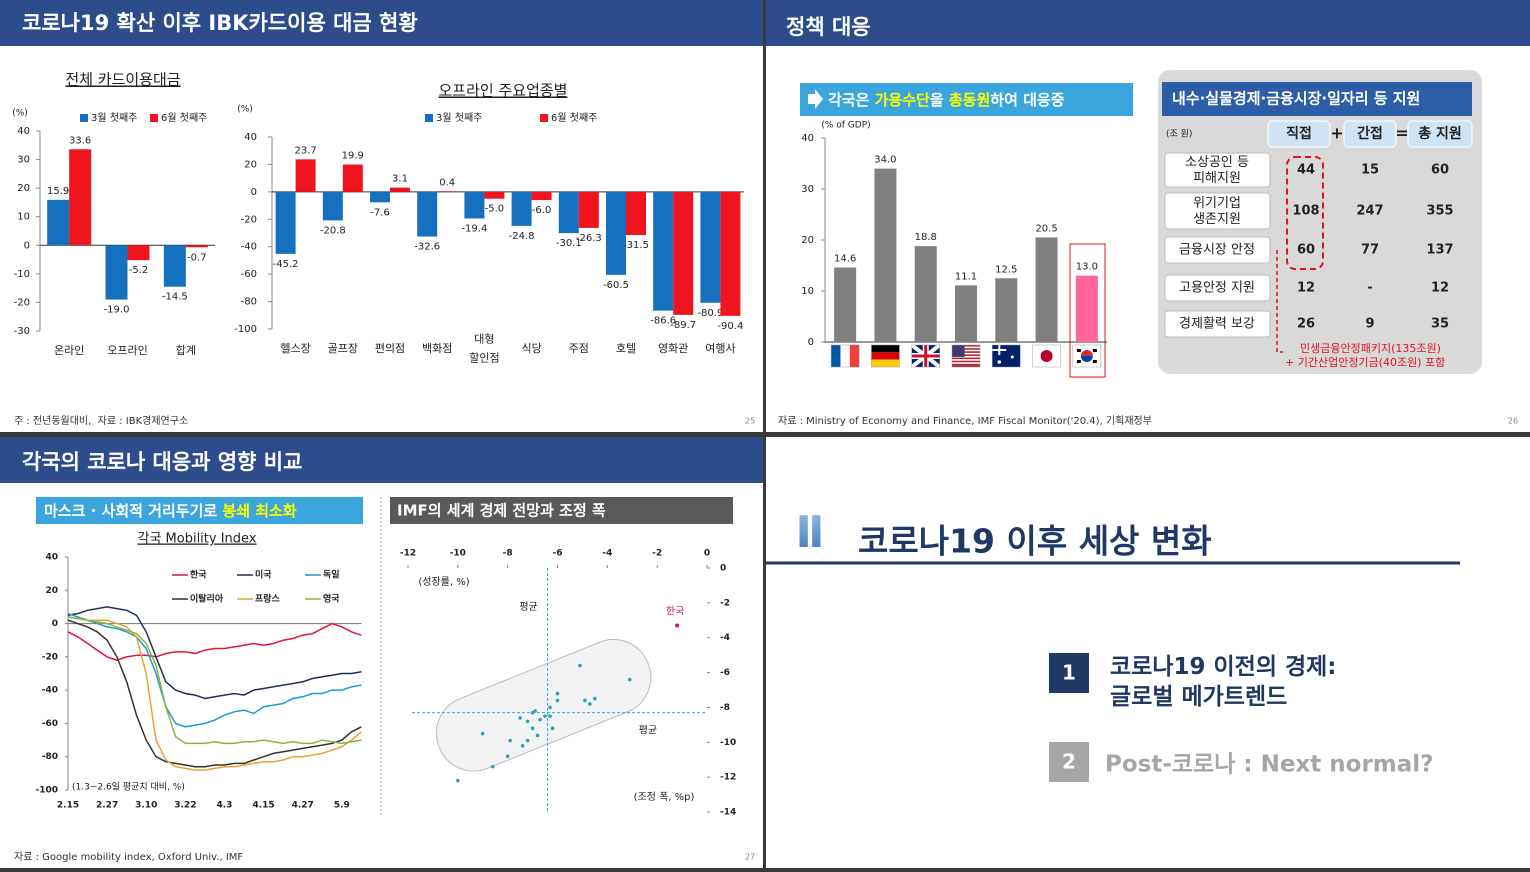  Describe the element at coordinates (750, 421) in the screenshot. I see `page-number: 25` at that location.